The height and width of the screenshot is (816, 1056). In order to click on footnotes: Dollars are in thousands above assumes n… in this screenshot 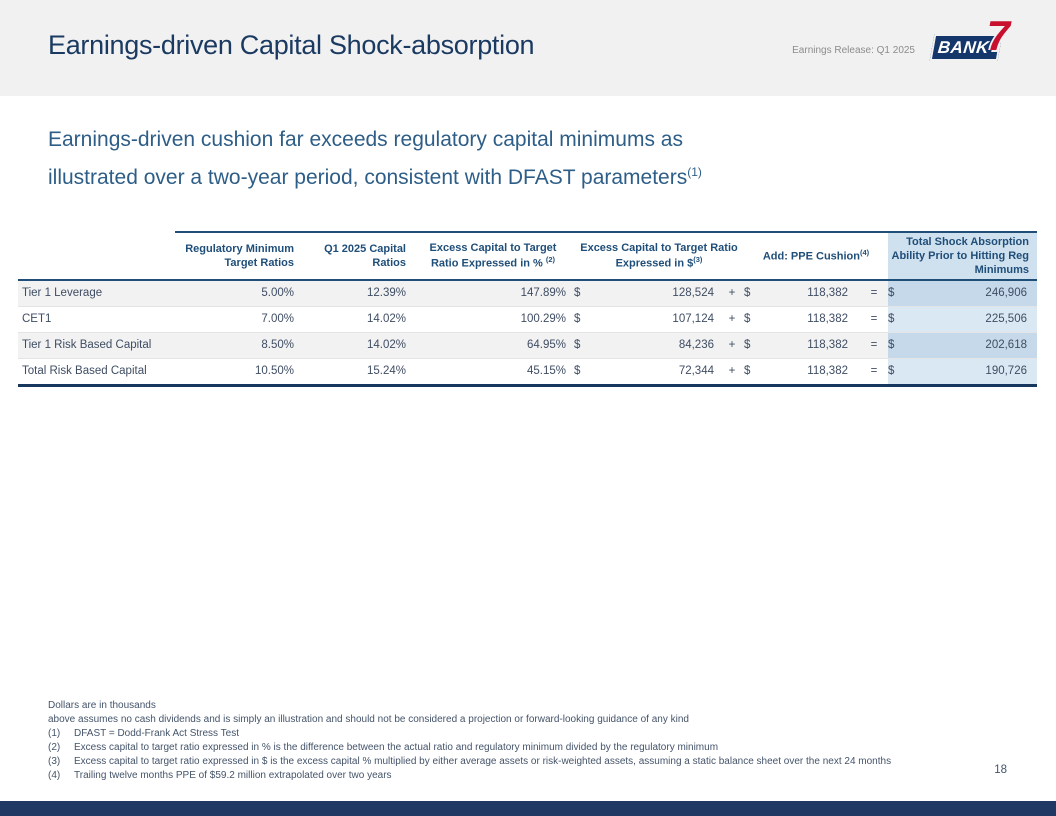, I will do `click(469, 741)`.